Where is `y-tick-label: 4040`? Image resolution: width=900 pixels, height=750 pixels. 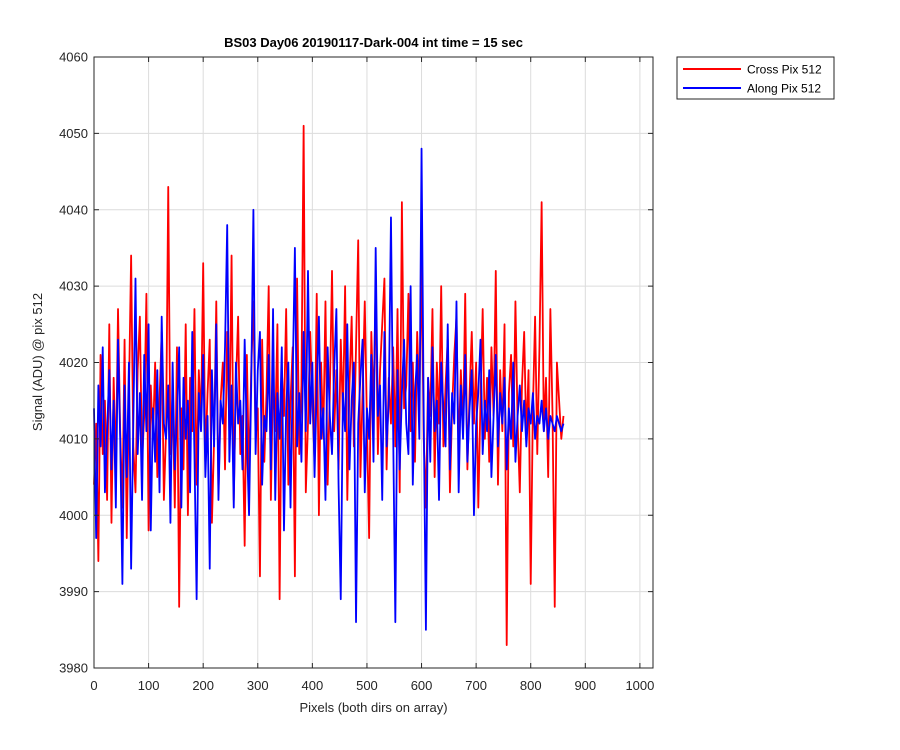
y-tick-label: 4040 is located at coordinates (73, 209).